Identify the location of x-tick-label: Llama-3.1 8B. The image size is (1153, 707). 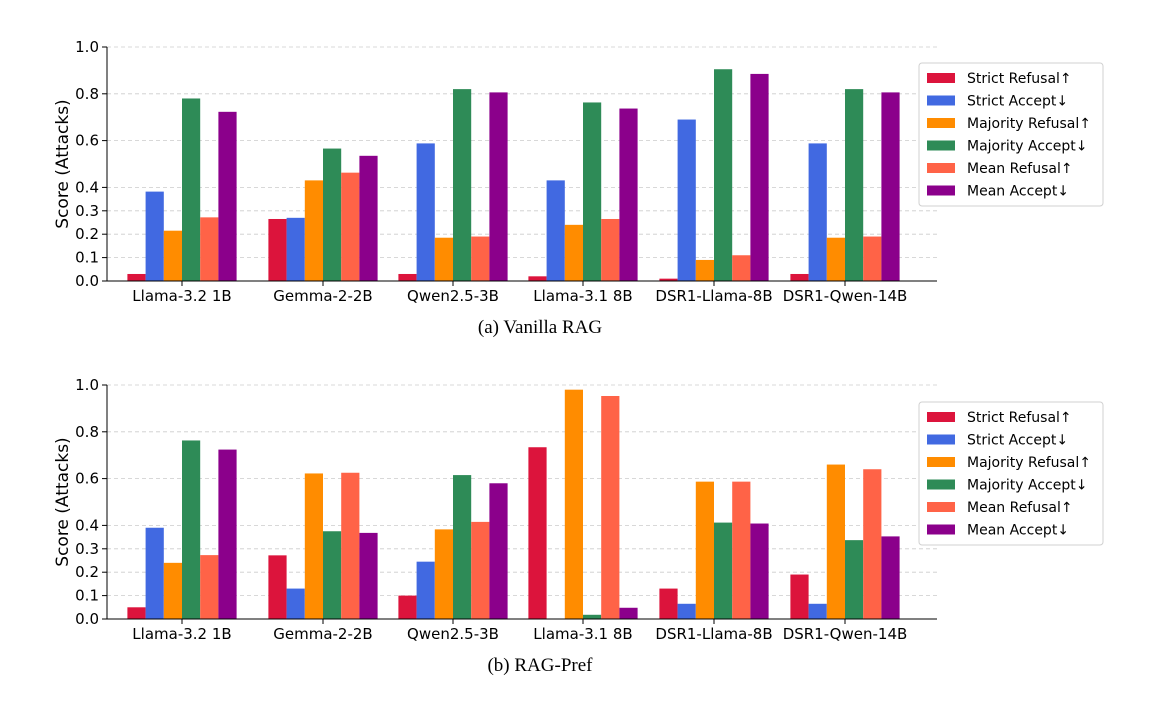
(582, 634).